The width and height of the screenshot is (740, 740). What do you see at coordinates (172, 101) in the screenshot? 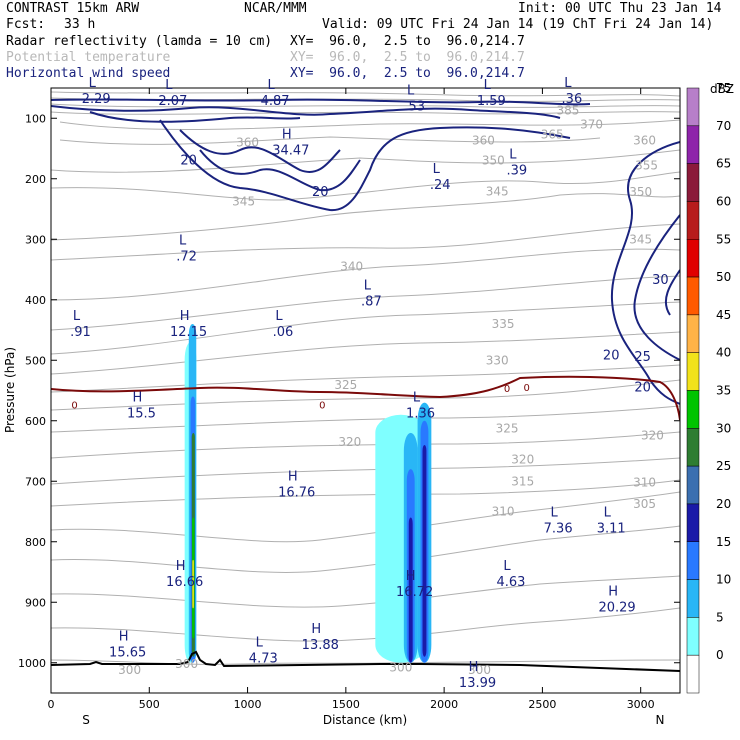
I see `extremum-value: 2.07` at bounding box center [172, 101].